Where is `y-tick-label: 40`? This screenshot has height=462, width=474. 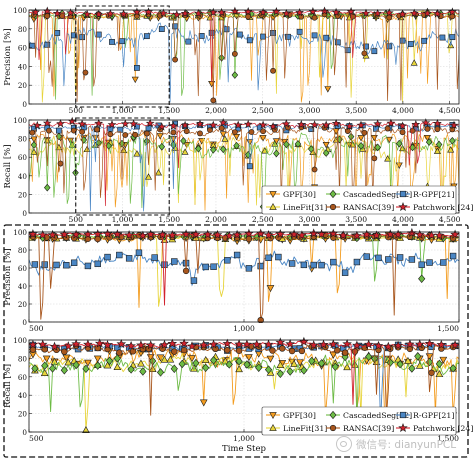 y-tick-label: 40 is located at coordinates (23, 176).